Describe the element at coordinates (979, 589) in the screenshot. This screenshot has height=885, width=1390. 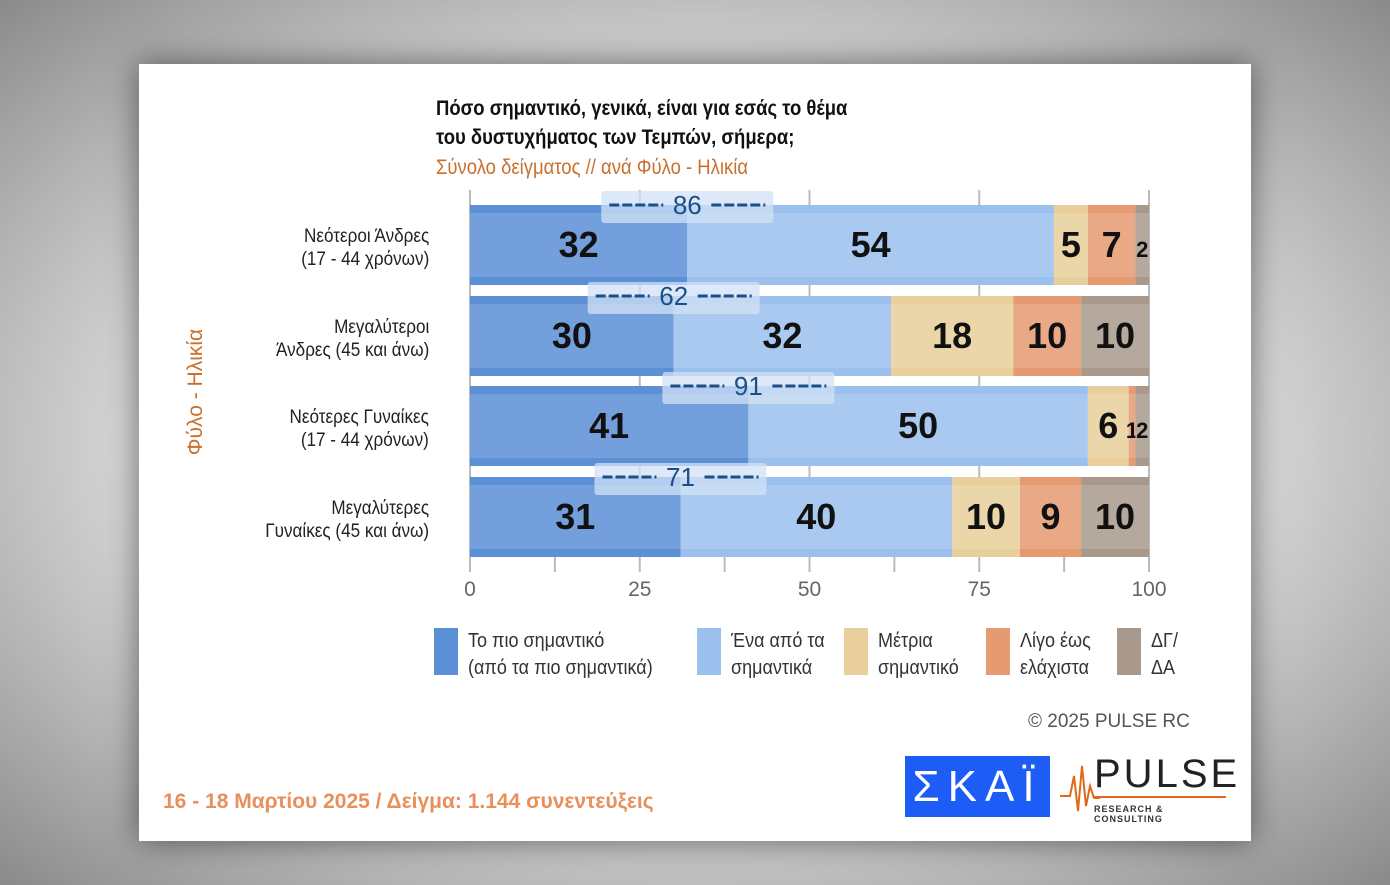
I see `x-tick-label: 75` at that location.